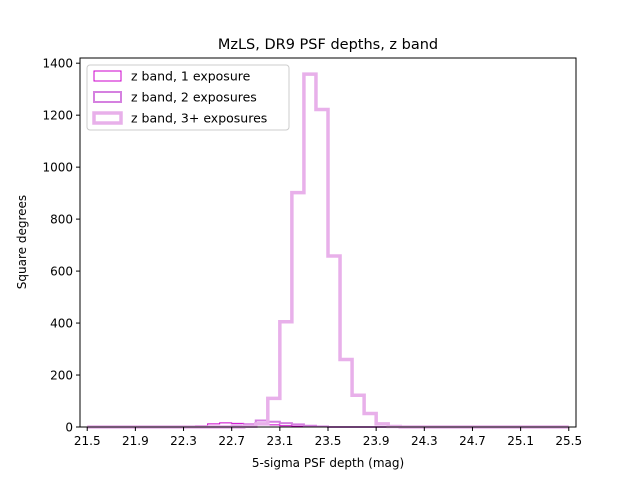  Describe the element at coordinates (61, 324) in the screenshot. I see `y-tick-label: 400` at that location.